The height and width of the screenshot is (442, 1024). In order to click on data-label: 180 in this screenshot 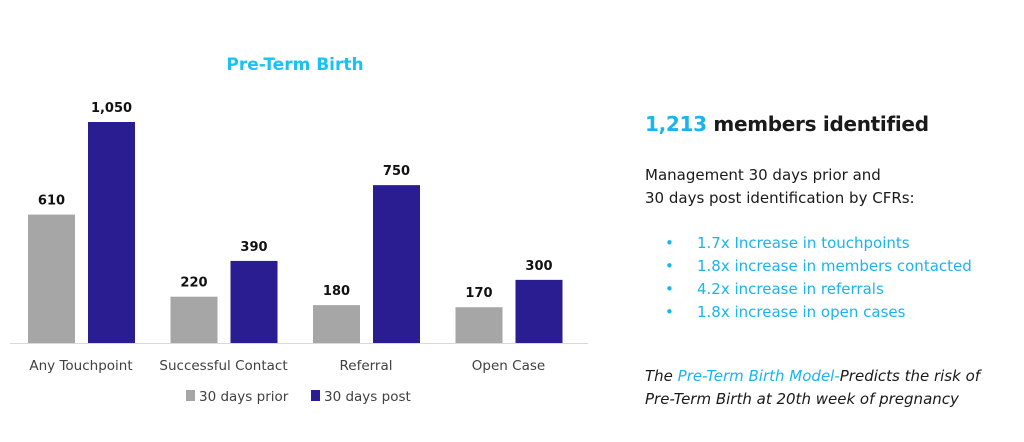, I will do `click(336, 291)`.